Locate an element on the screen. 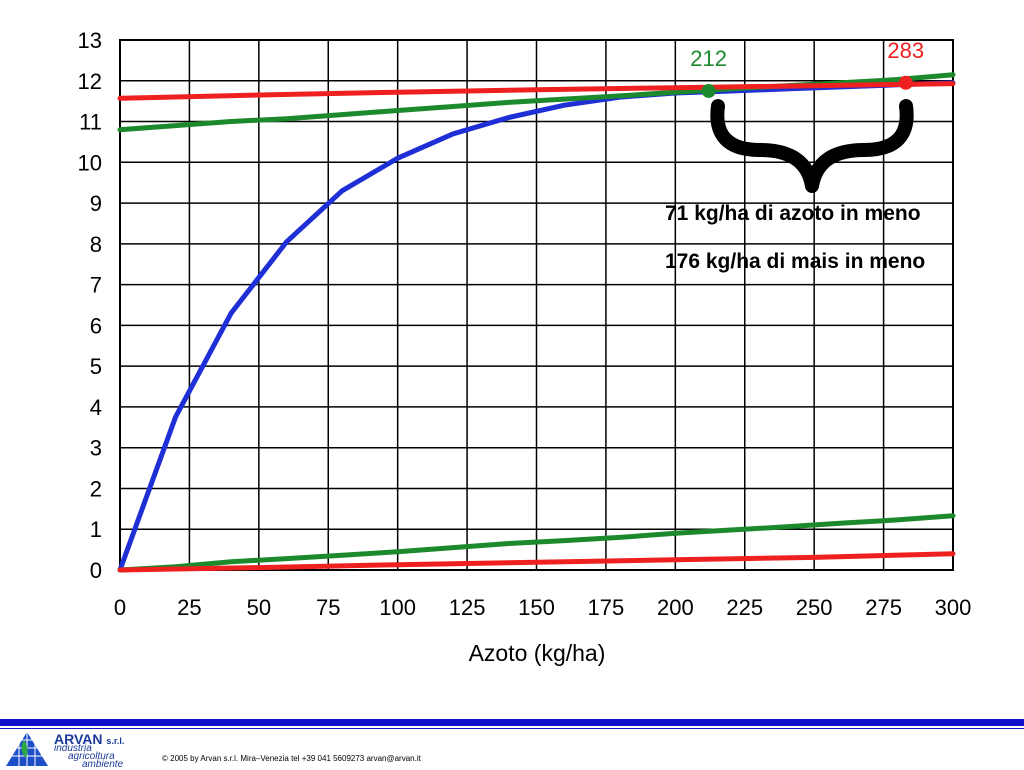  annotation-corn-less: 176 kg/ha di mais in meno is located at coordinates (795, 261).